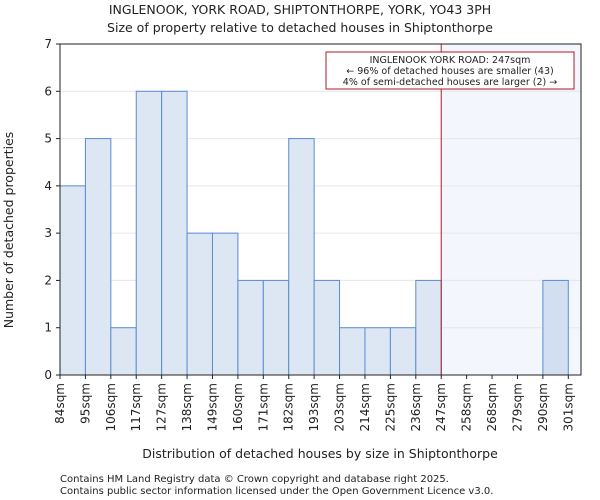 Image resolution: width=600 pixels, height=500 pixels. I want to click on bar-236sqm, so click(428, 327).